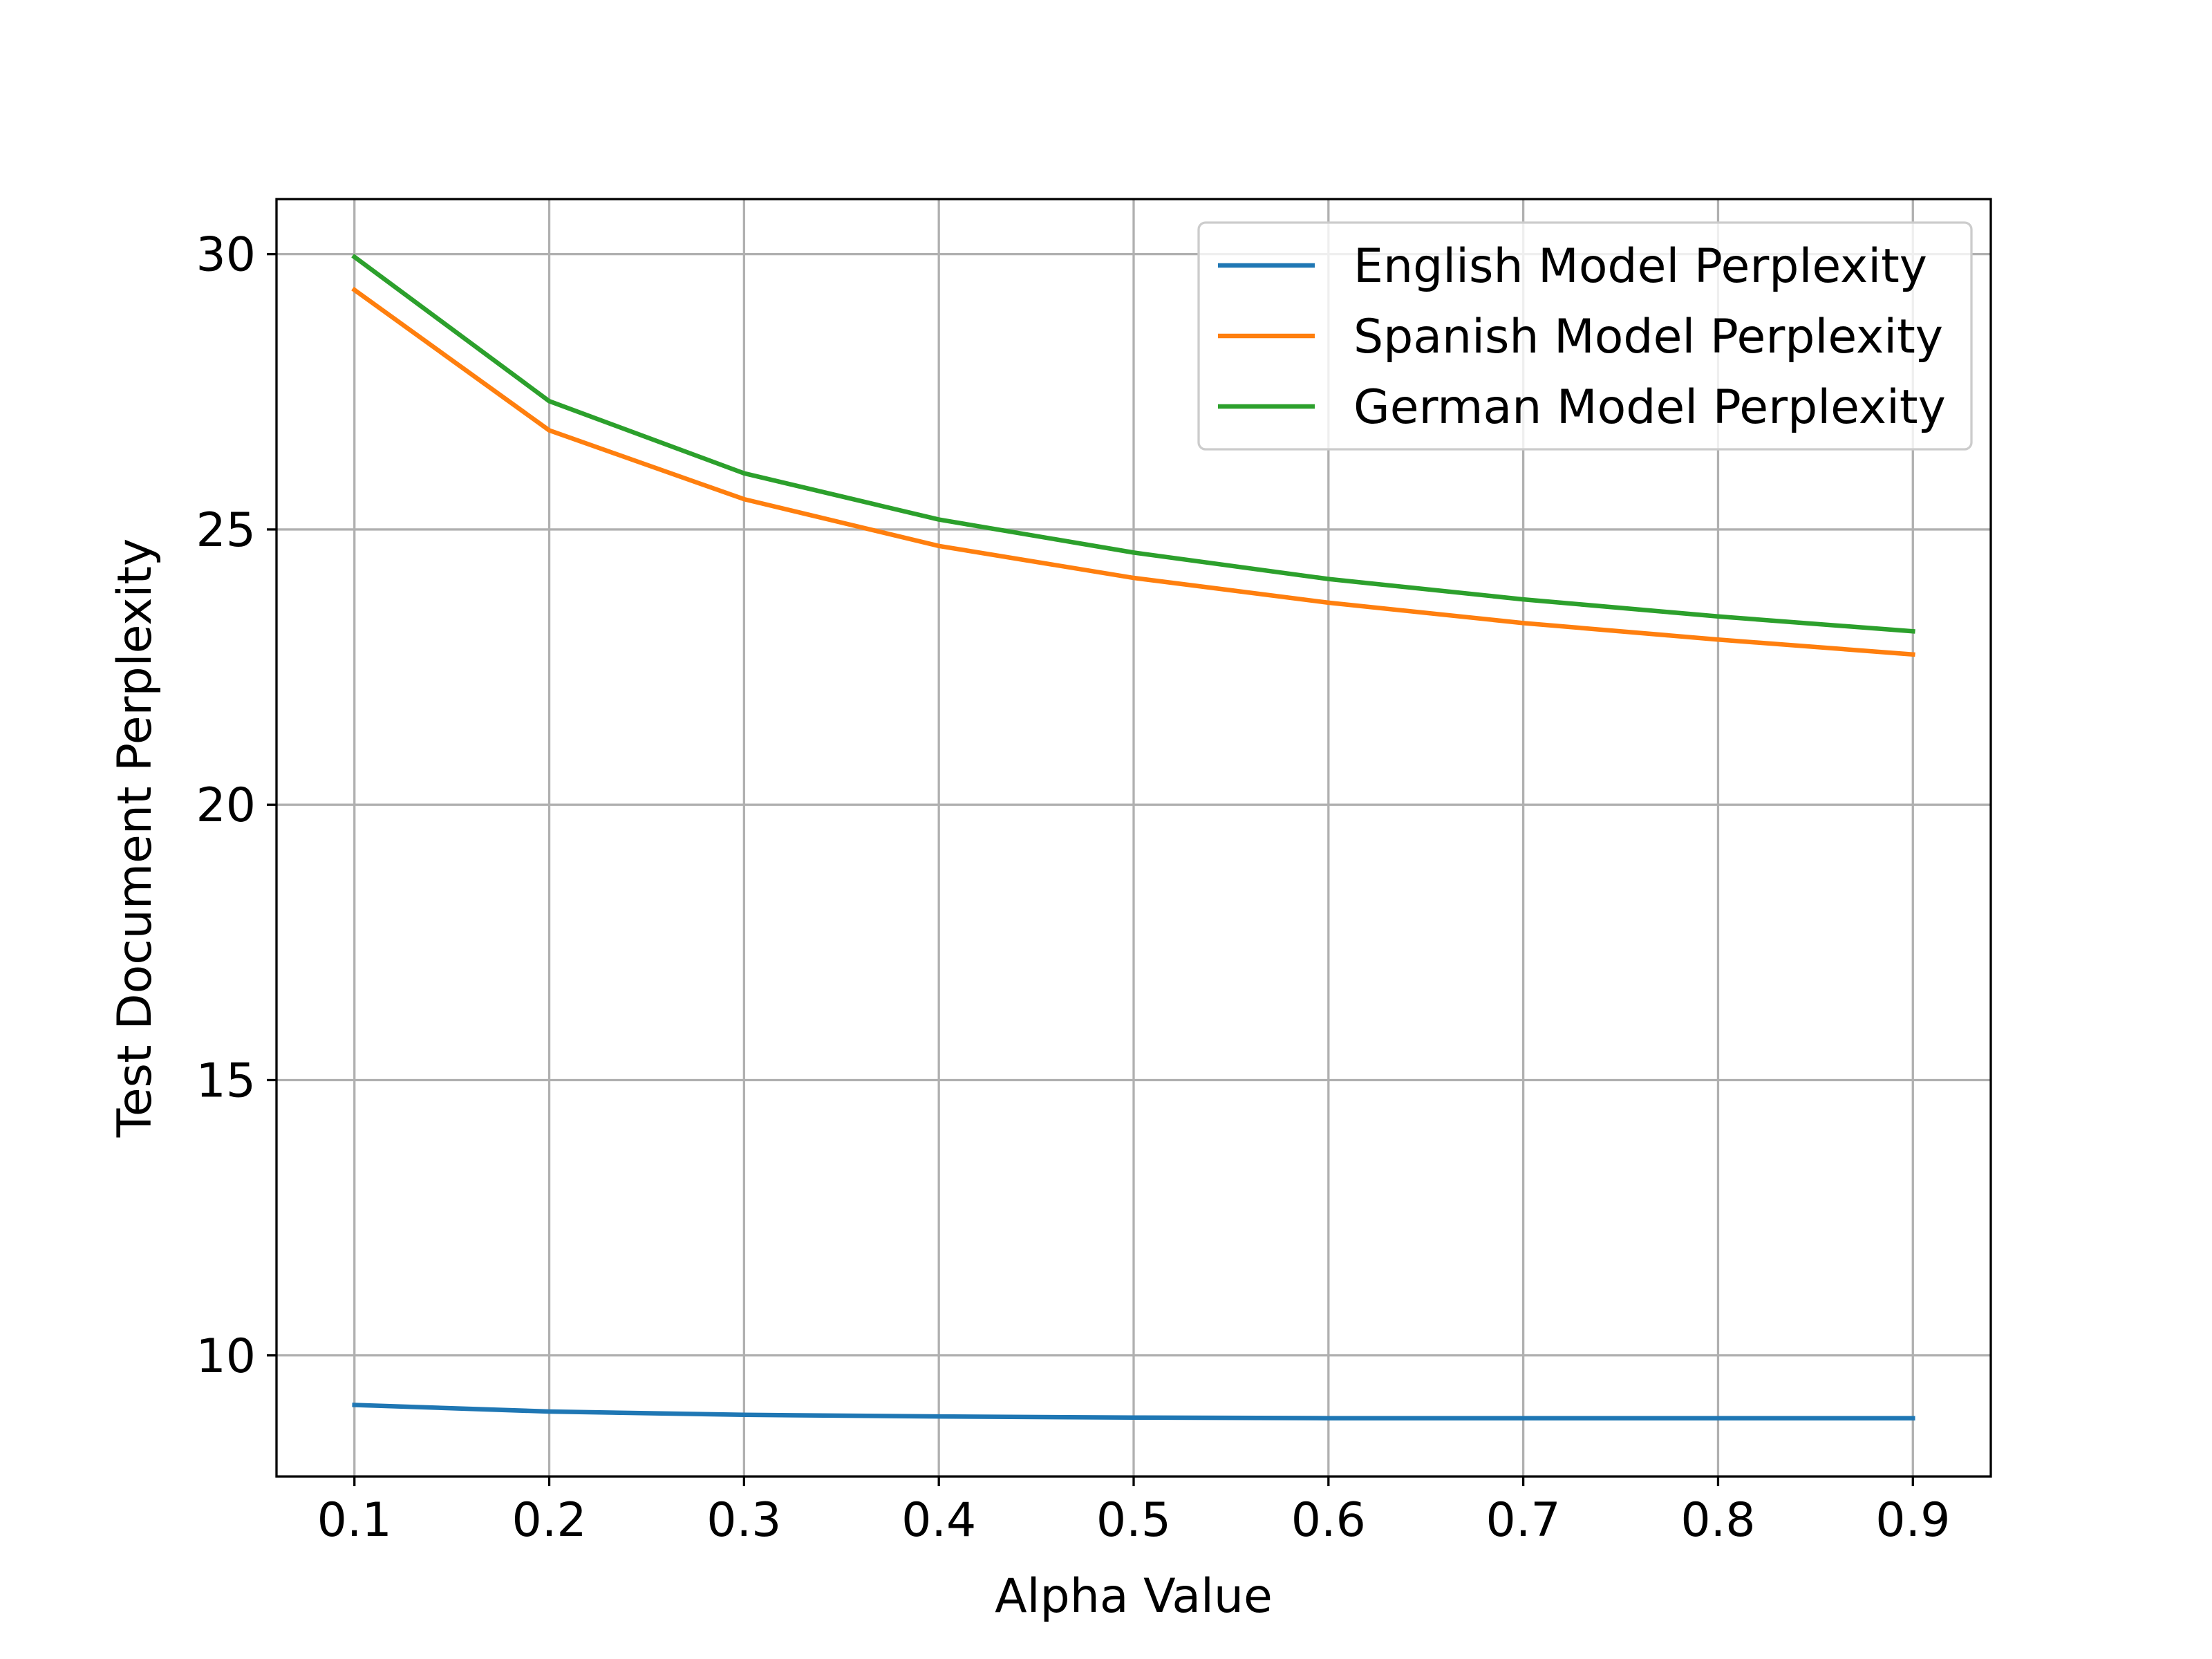  I want to click on y-tick-label: 10, so click(226, 1356).